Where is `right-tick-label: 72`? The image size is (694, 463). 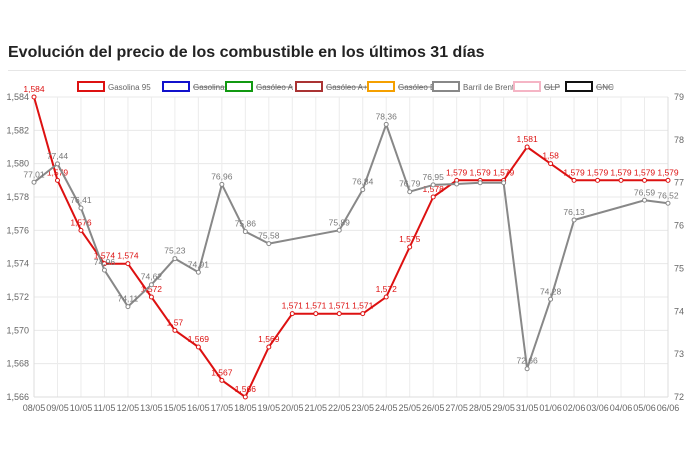
right-tick-label: 72 is located at coordinates (679, 397).